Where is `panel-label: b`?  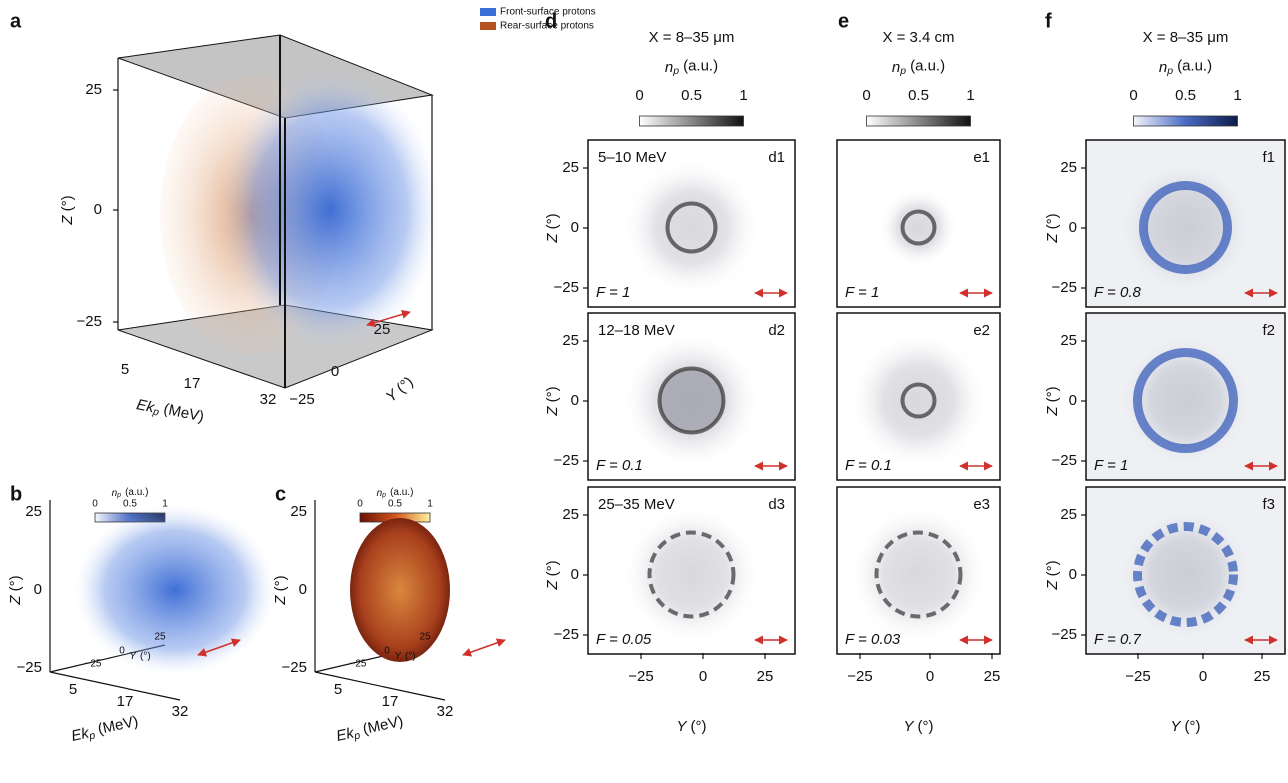
panel-label: b is located at coordinates (16, 494).